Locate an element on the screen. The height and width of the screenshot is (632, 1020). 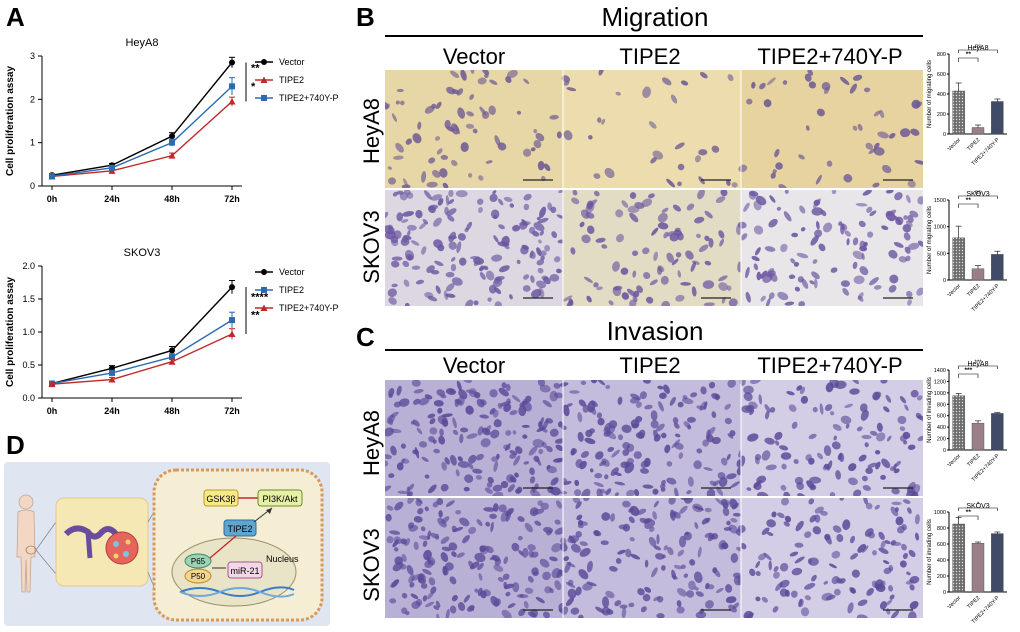
x-tick-label: Vector is located at coordinates (954, 144).